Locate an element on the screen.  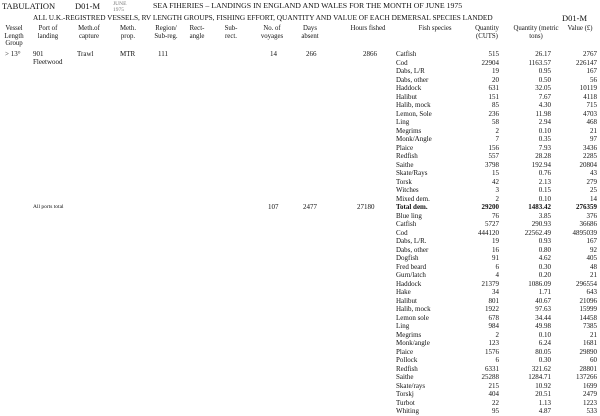
value-pounds: 137266 is located at coordinates (586, 377).